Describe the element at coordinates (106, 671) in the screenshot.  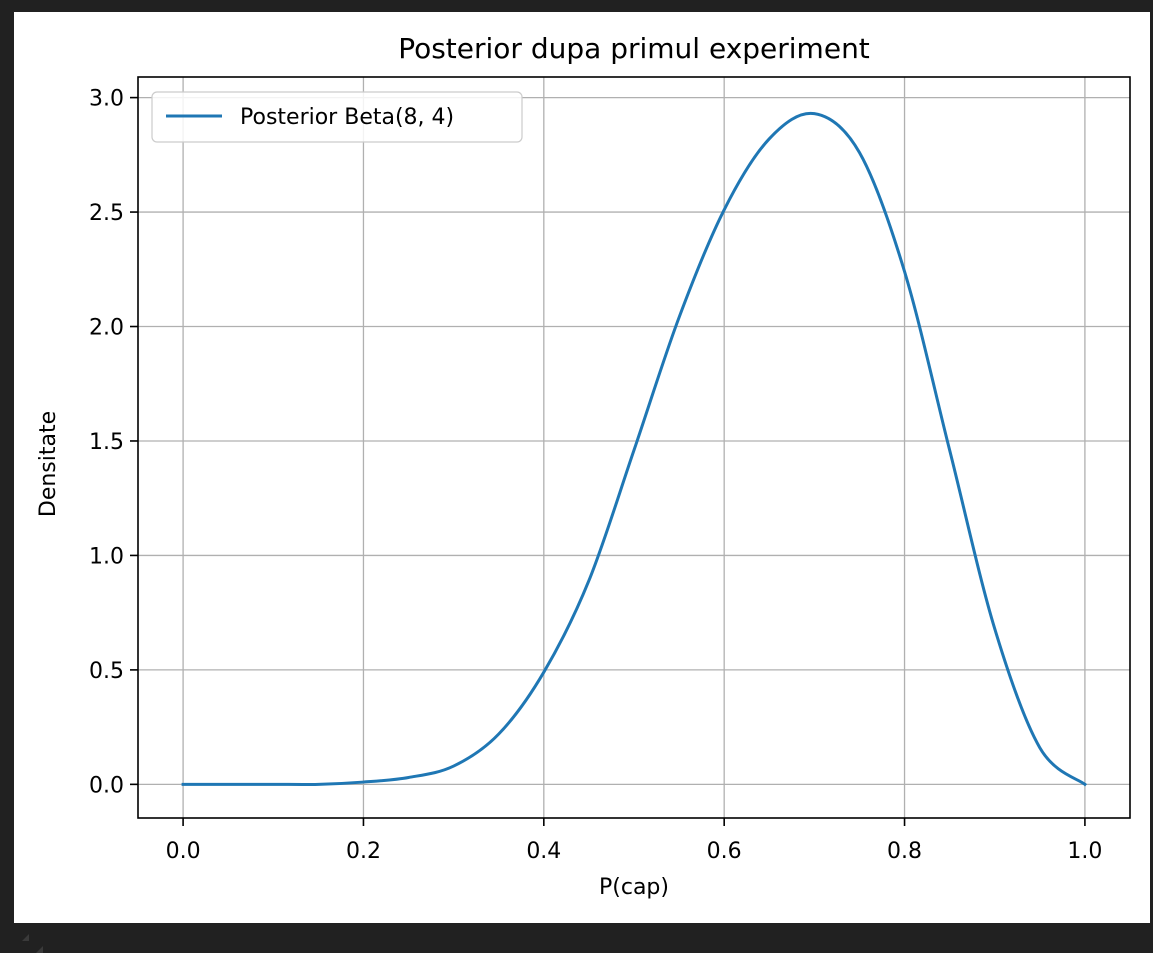
I see `y-tick-label: 0.5` at that location.